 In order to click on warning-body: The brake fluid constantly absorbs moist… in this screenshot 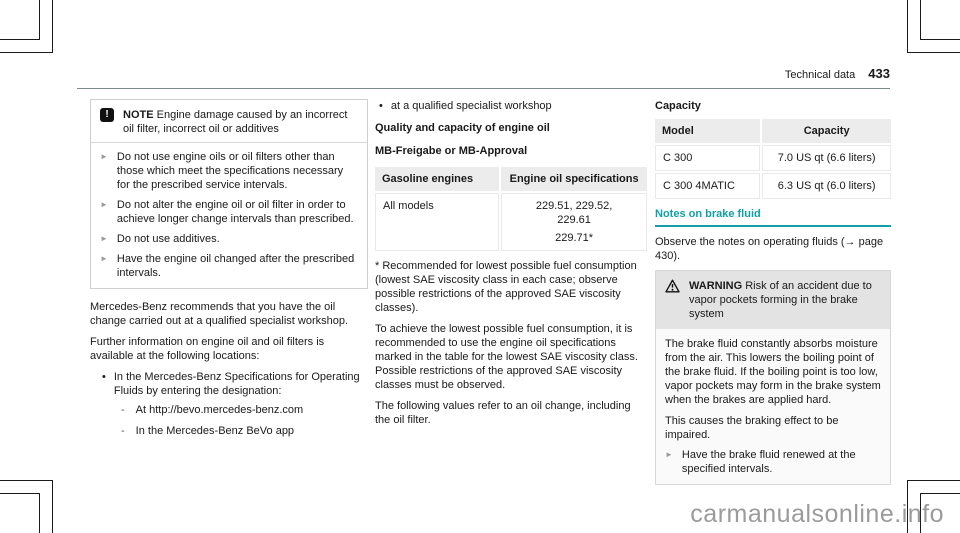, I will do `click(773, 406)`.